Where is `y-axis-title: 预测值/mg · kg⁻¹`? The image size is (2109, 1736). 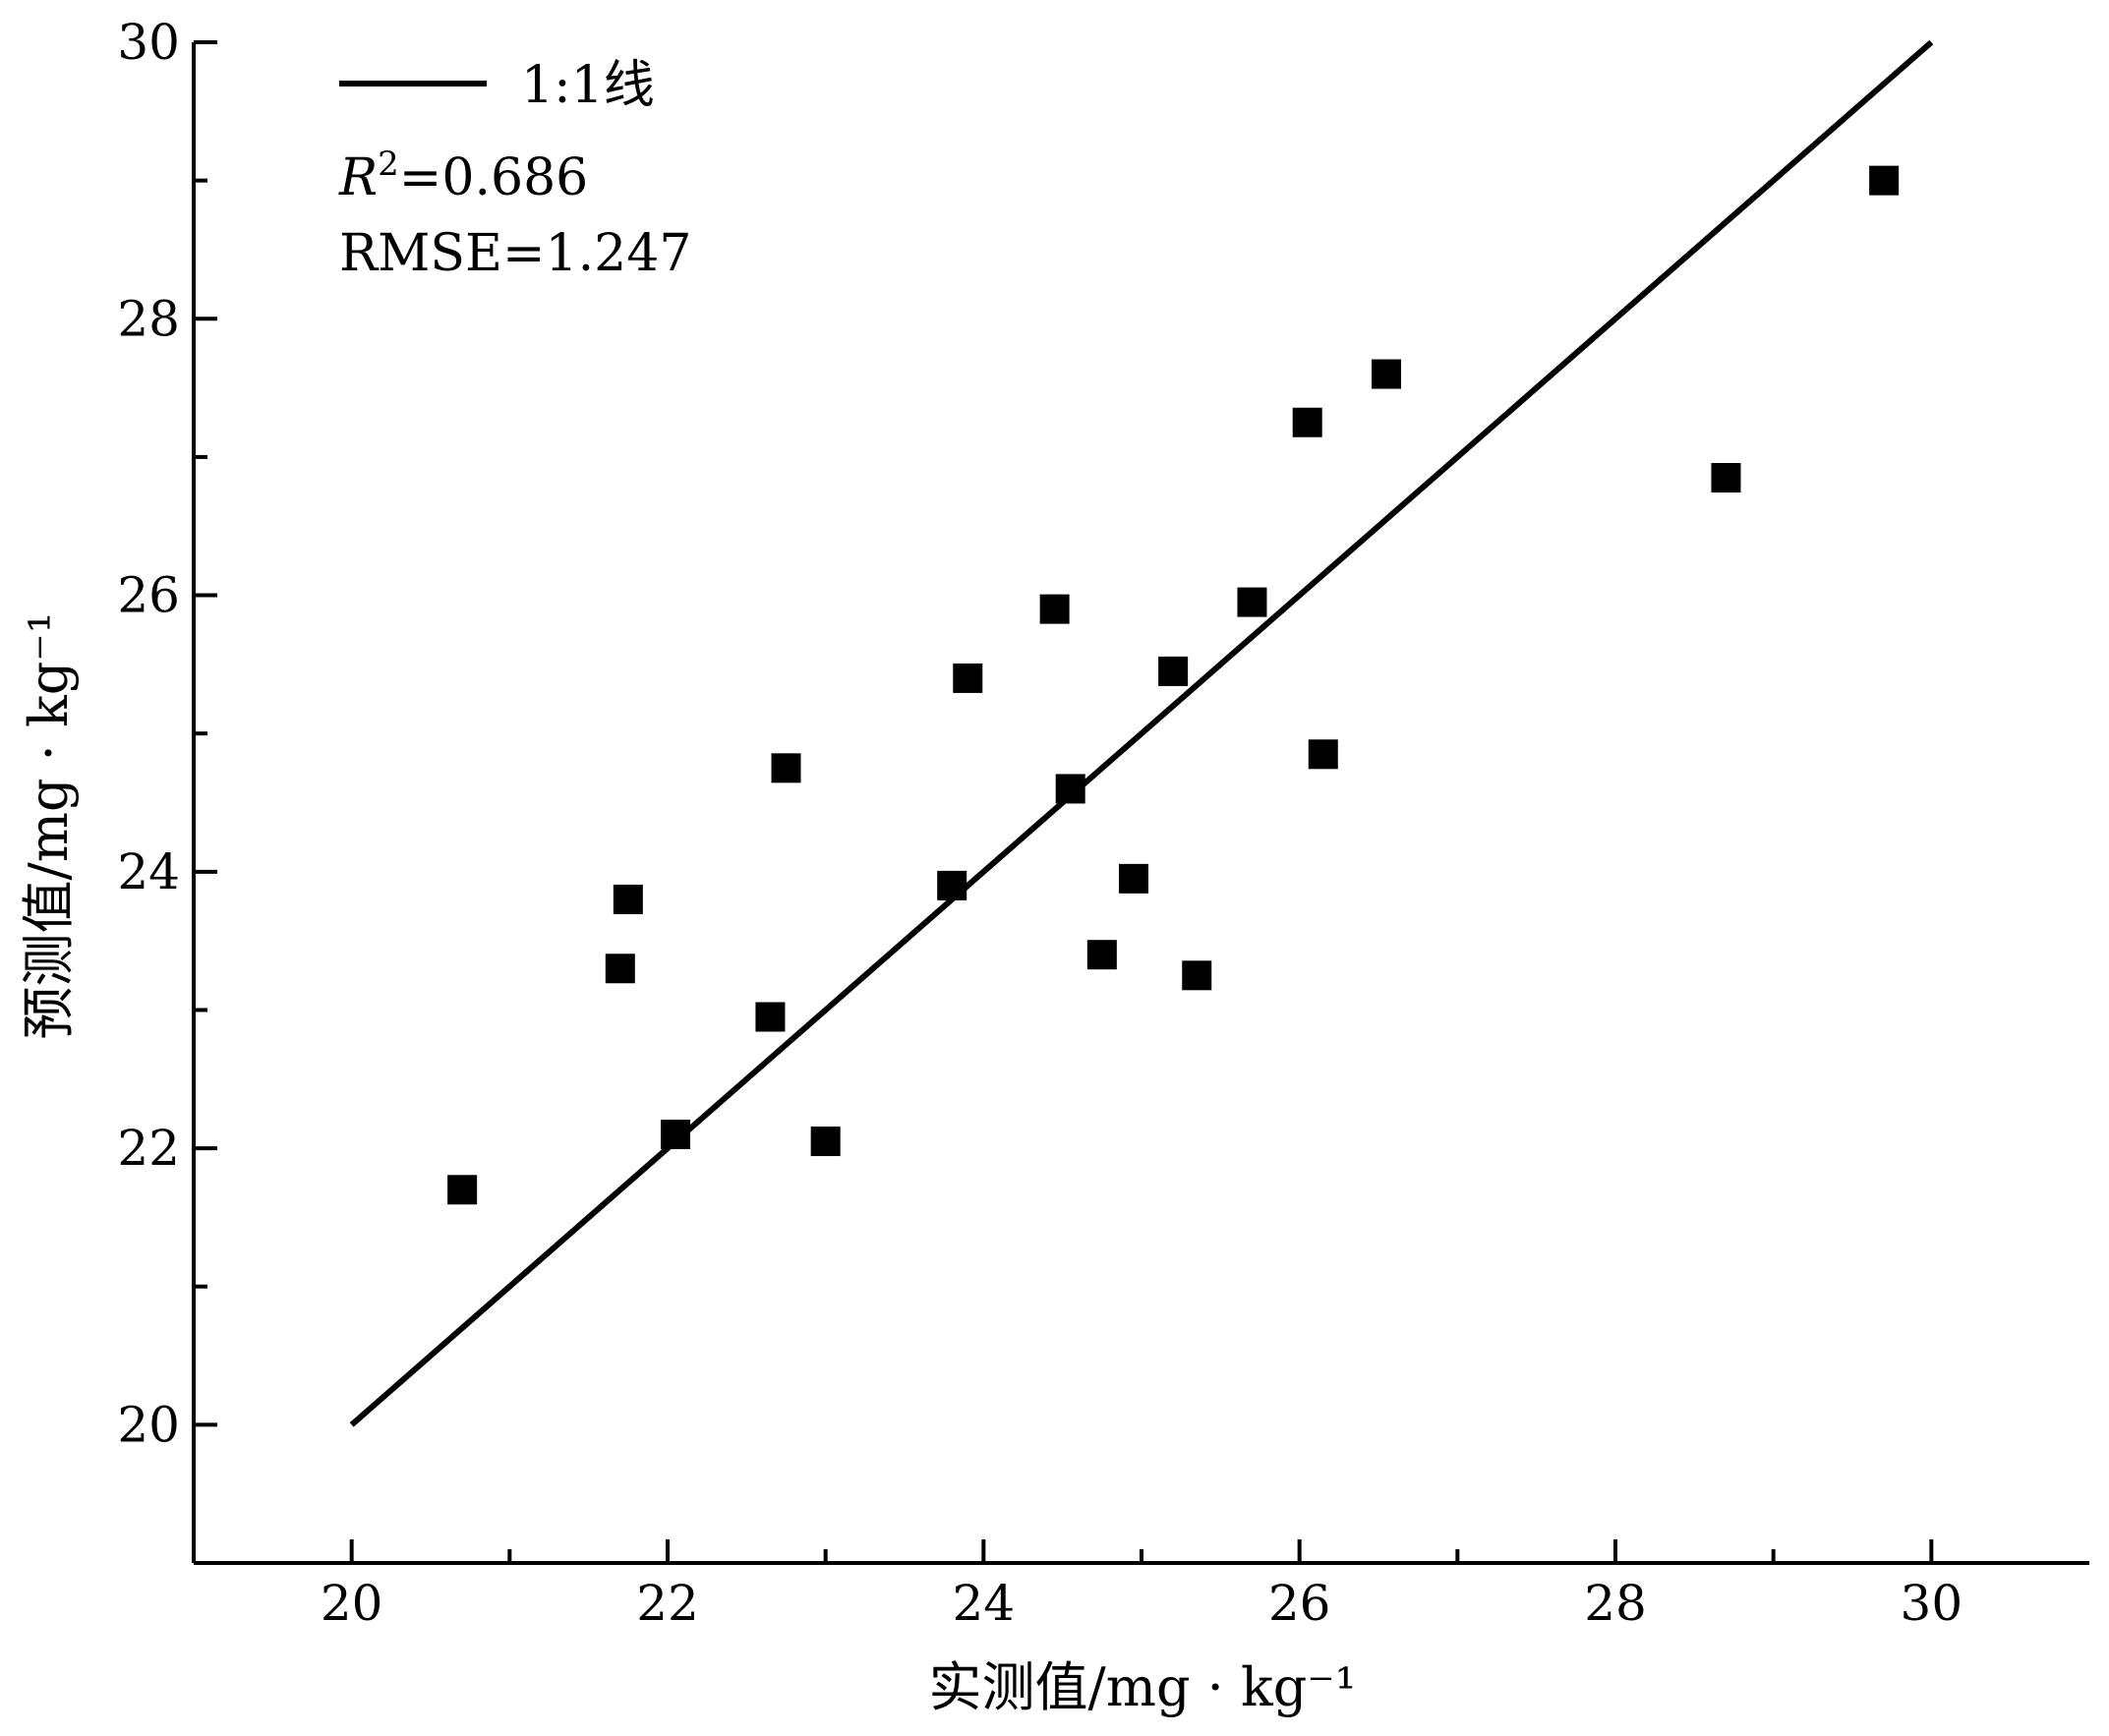 y-axis-title: 预测值/mg · kg⁻¹ is located at coordinates (49, 826).